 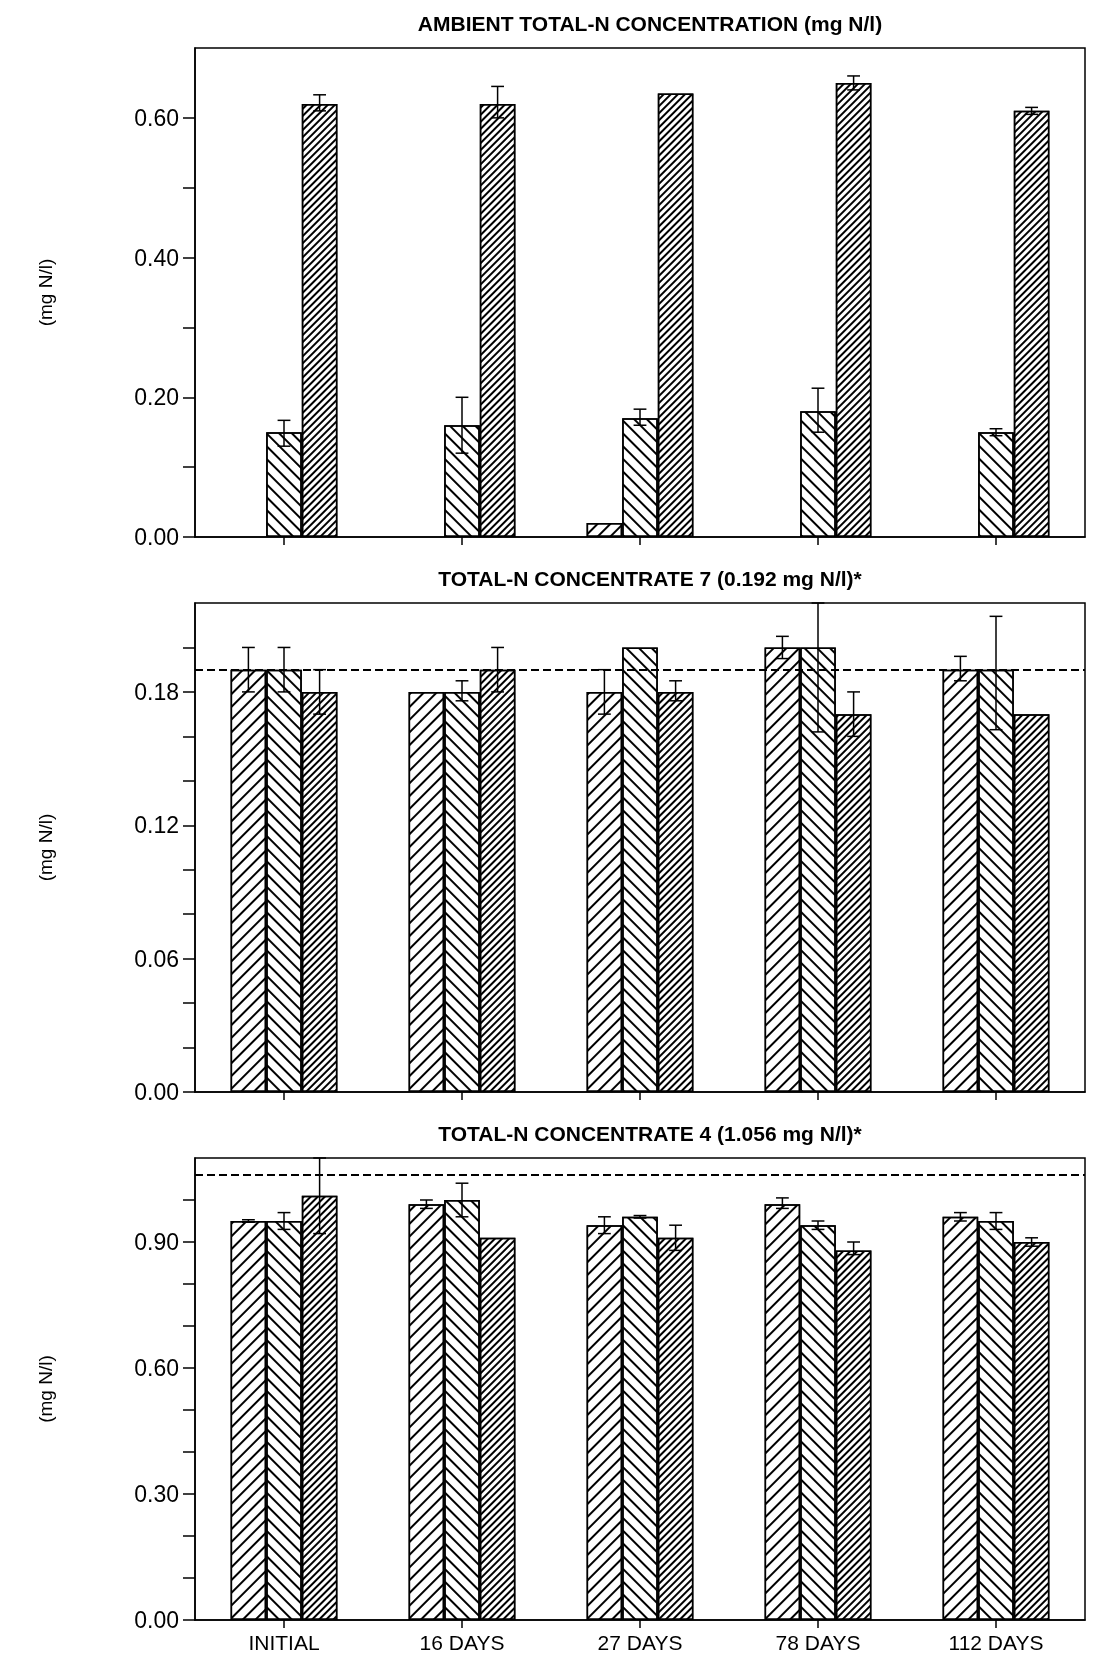 I want to click on chart-title: TOTAL-N CONCENTRATE 4 (1.056 mg N/l)*, so click(x=650, y=1133).